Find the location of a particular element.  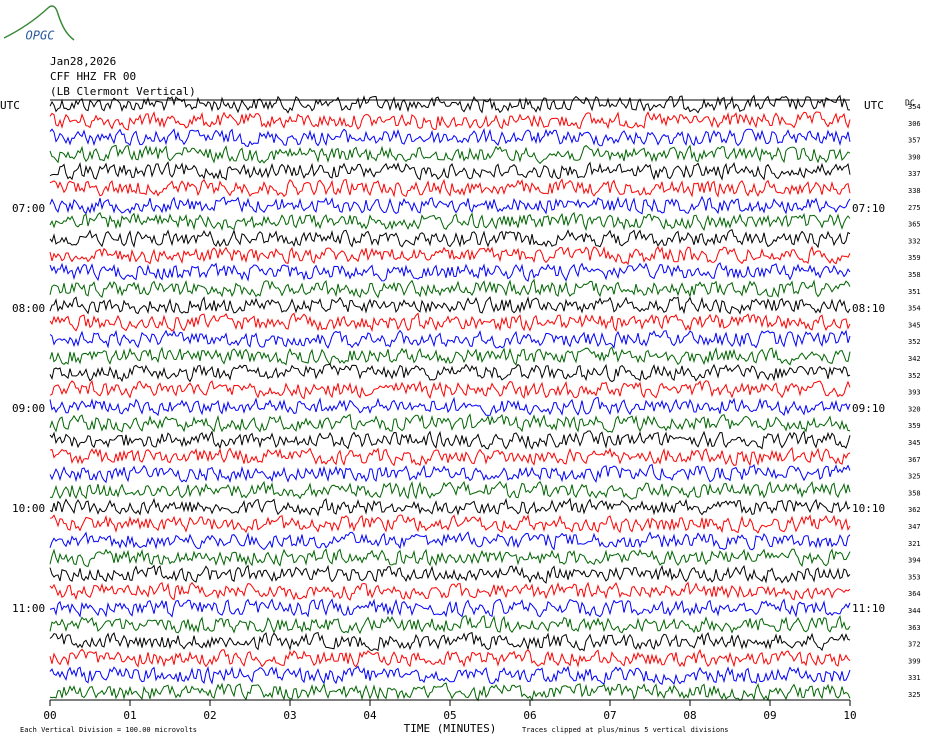

x-tick-label: 04 is located at coordinates (370, 715).